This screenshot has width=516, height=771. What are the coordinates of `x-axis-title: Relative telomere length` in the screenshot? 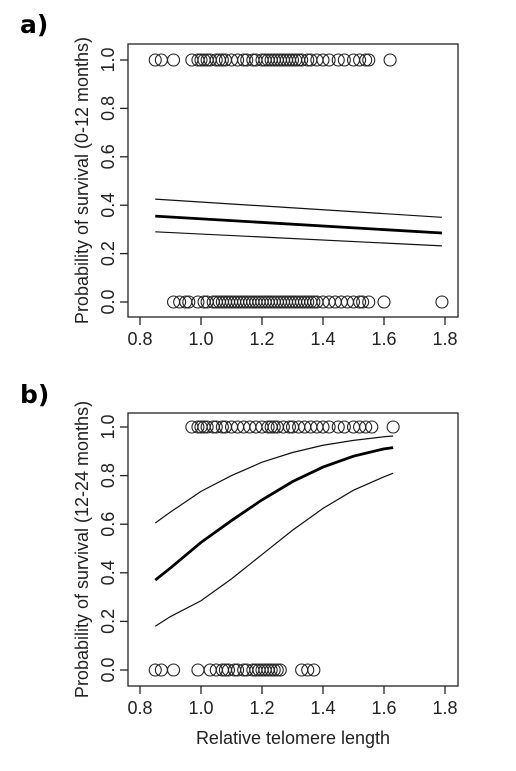 It's located at (293, 738).